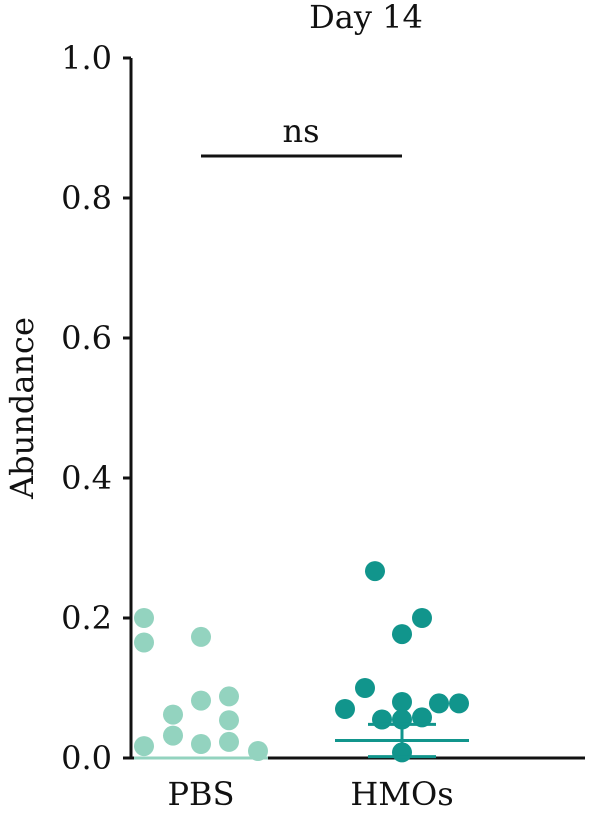 Image resolution: width=600 pixels, height=816 pixels. I want to click on y-axis-label: Abundance, so click(22, 408).